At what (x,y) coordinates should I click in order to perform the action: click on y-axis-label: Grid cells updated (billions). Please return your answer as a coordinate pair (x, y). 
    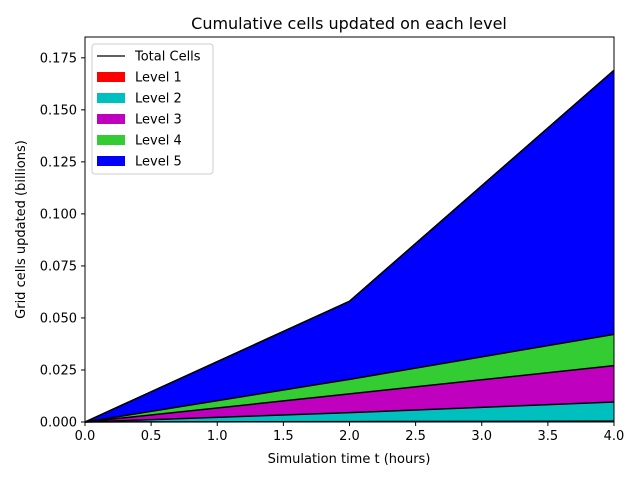
    Looking at the image, I should click on (21, 229).